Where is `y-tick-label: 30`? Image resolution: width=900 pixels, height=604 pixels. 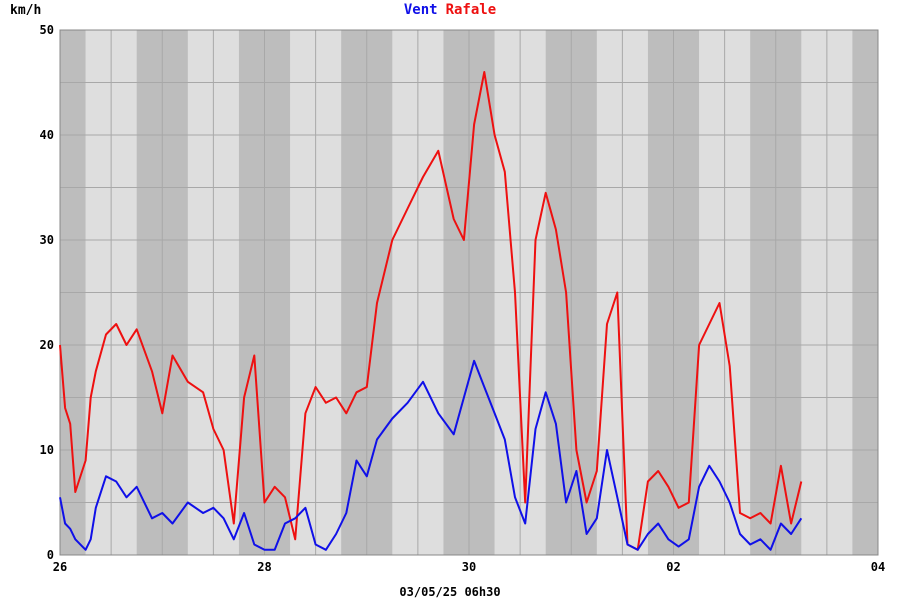
y-tick-label: 30 is located at coordinates (47, 240).